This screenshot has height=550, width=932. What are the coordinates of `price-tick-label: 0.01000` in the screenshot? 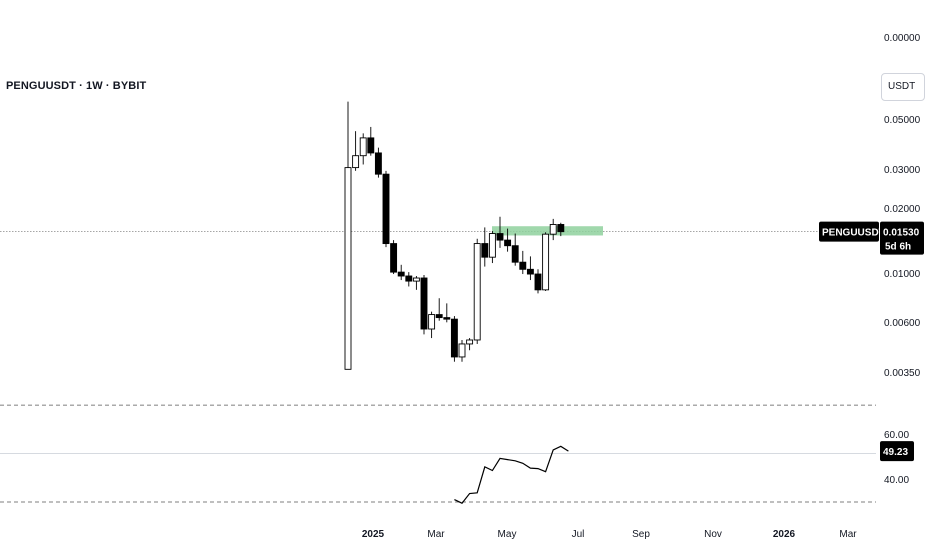 It's located at (902, 274).